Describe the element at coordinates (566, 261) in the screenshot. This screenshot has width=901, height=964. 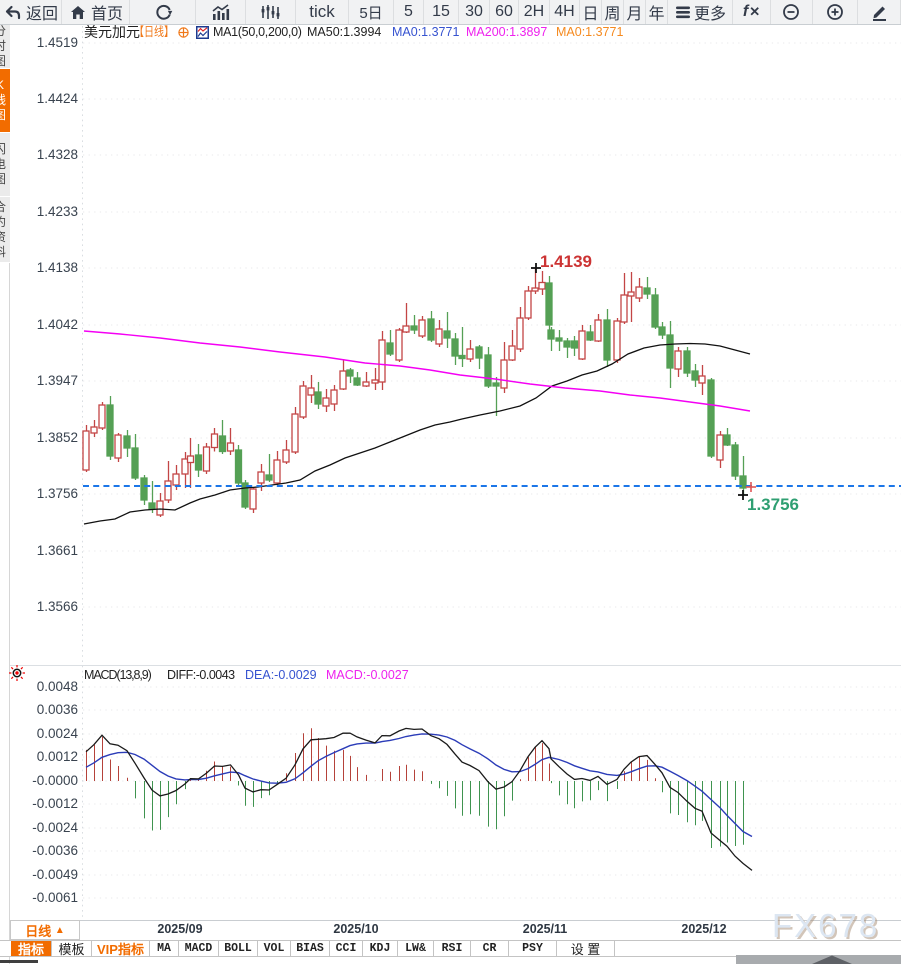
I see `svg-text: 1.4139` at that location.